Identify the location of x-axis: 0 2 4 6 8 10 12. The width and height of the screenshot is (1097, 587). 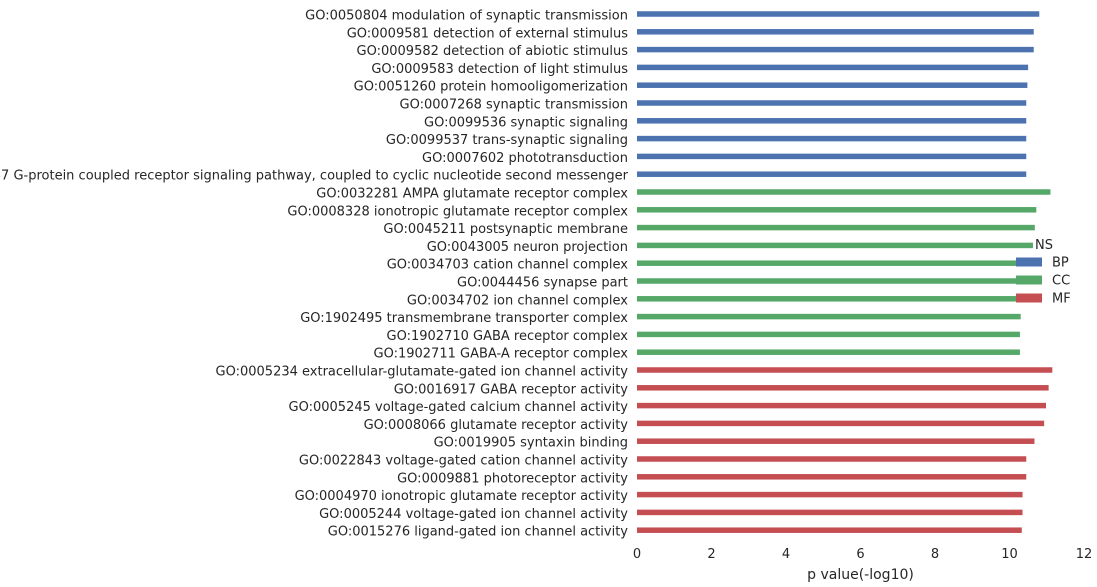
(862, 554).